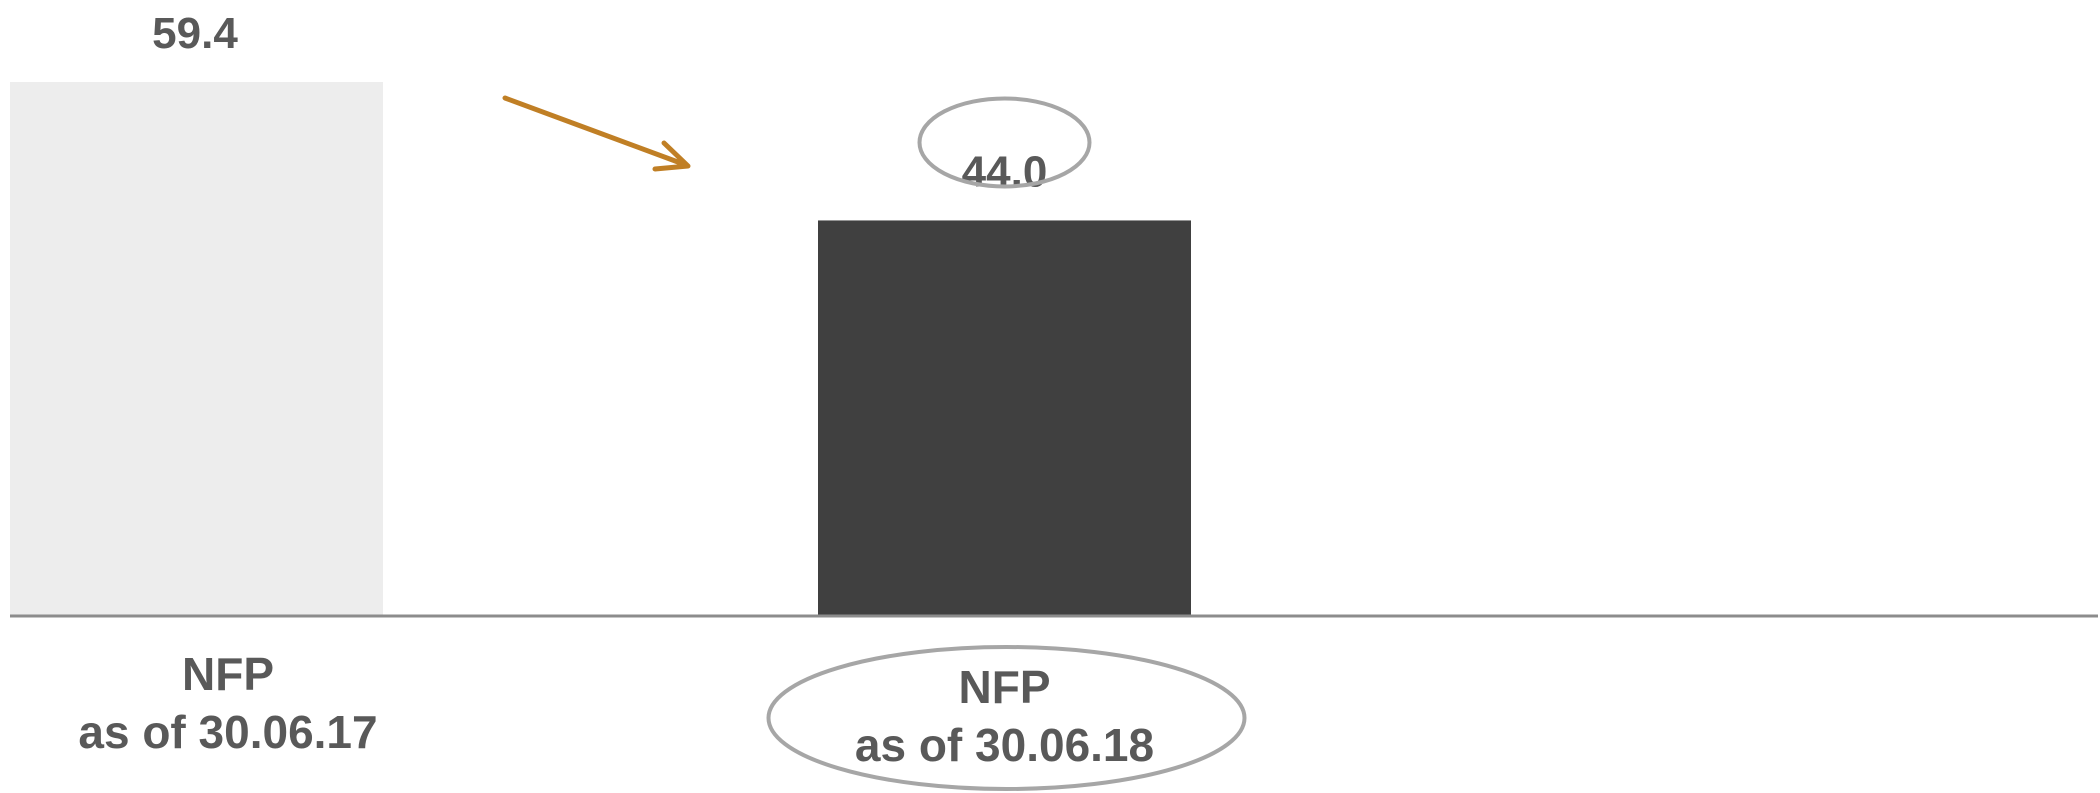  Describe the element at coordinates (1006, 718) in the screenshot. I see `category-highlight-ellipse` at that location.